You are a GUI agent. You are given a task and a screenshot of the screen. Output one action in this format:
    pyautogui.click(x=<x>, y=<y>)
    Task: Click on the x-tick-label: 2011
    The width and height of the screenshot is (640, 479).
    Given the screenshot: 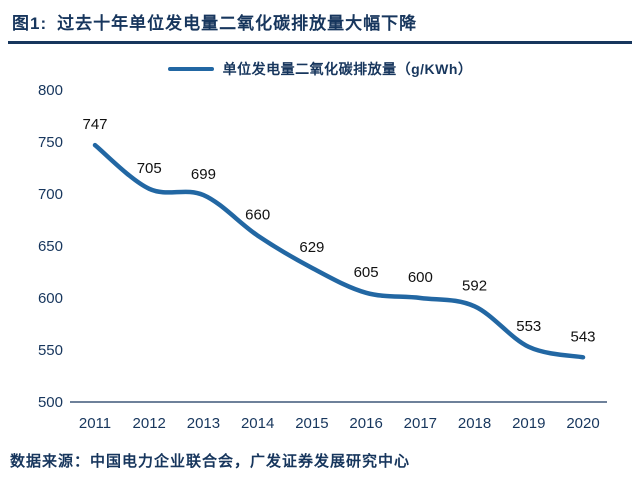 What is the action you would take?
    pyautogui.click(x=95, y=423)
    